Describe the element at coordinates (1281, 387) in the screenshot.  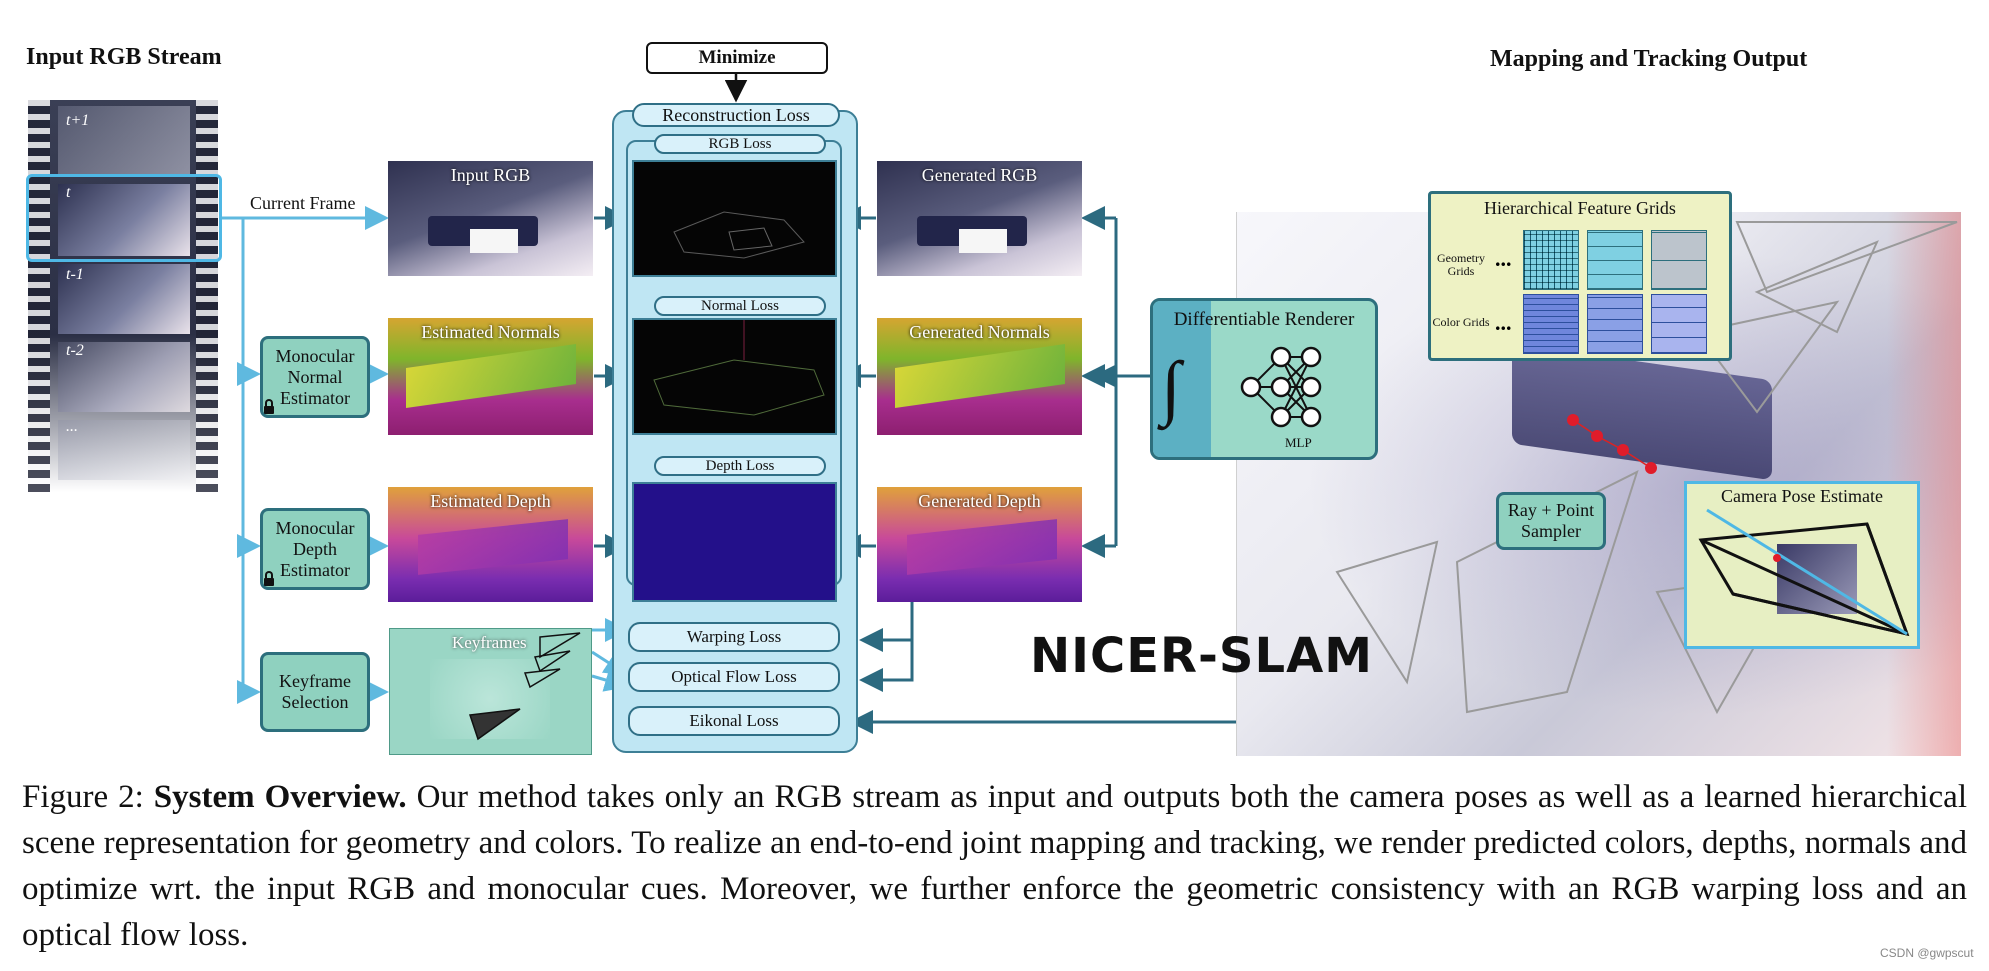
I see `mlp-network-icon` at that location.